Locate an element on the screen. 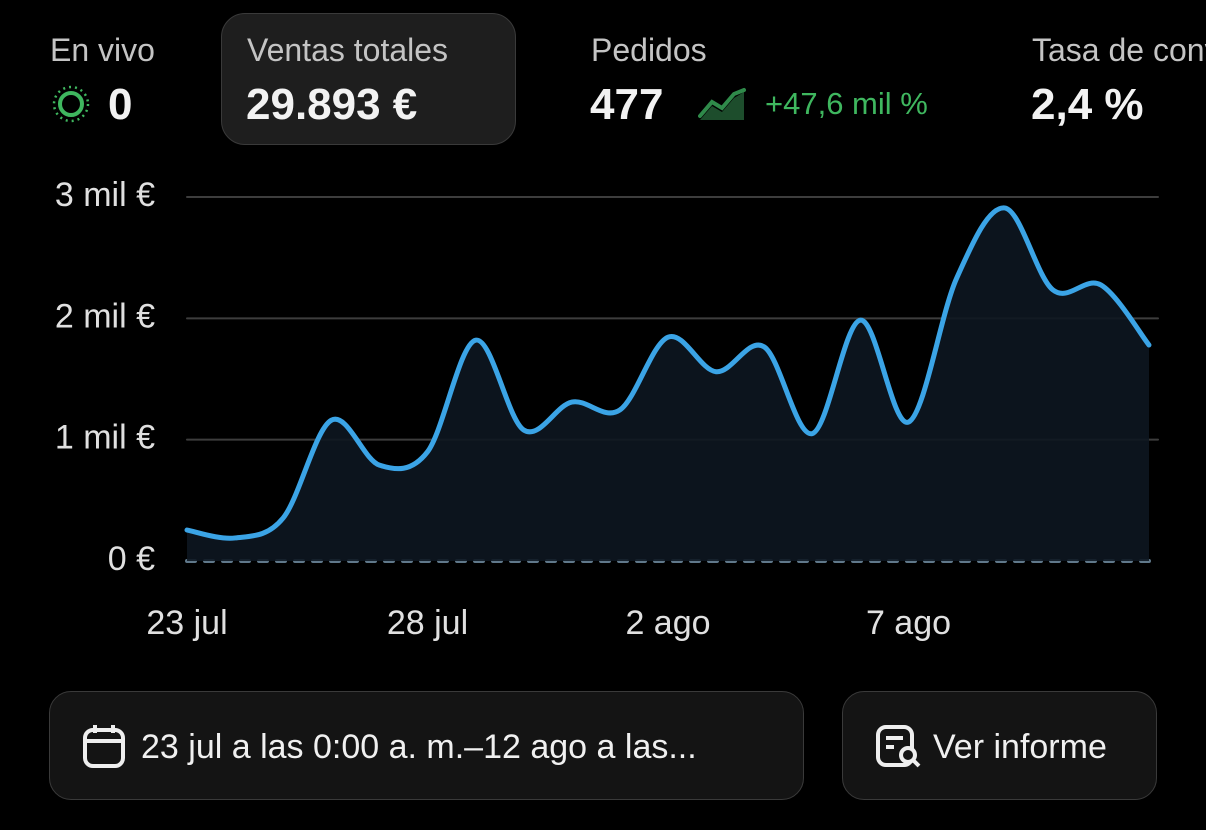 This screenshot has height=830, width=1206. metric-label-clip: Tasa de conversión is located at coordinates (1119, 50).